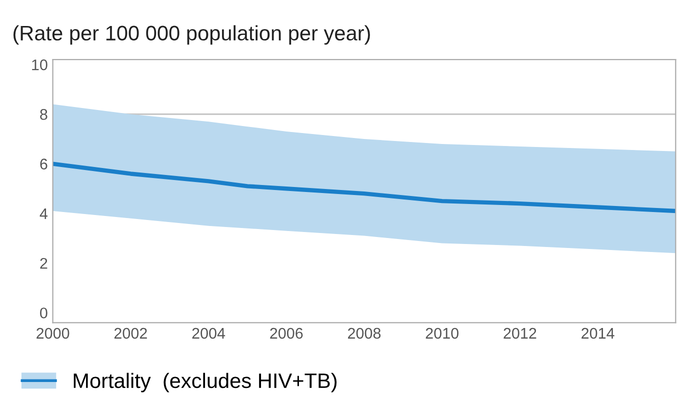 Image resolution: width=677 pixels, height=411 pixels. I want to click on x-tick-label: 2004, so click(209, 333).